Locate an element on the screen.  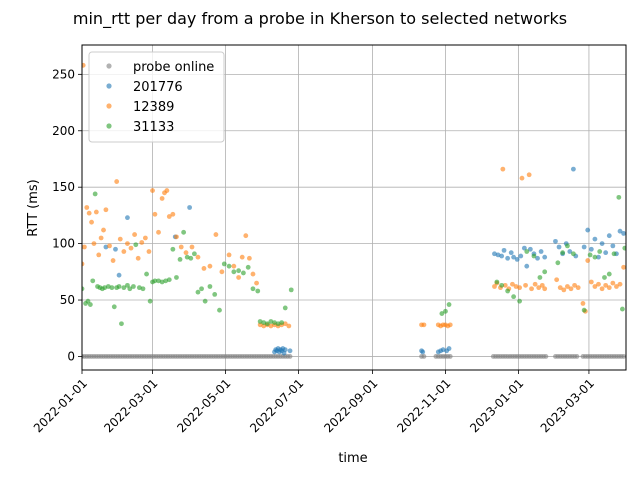
y-tick-label: 100 is located at coordinates (63, 244).